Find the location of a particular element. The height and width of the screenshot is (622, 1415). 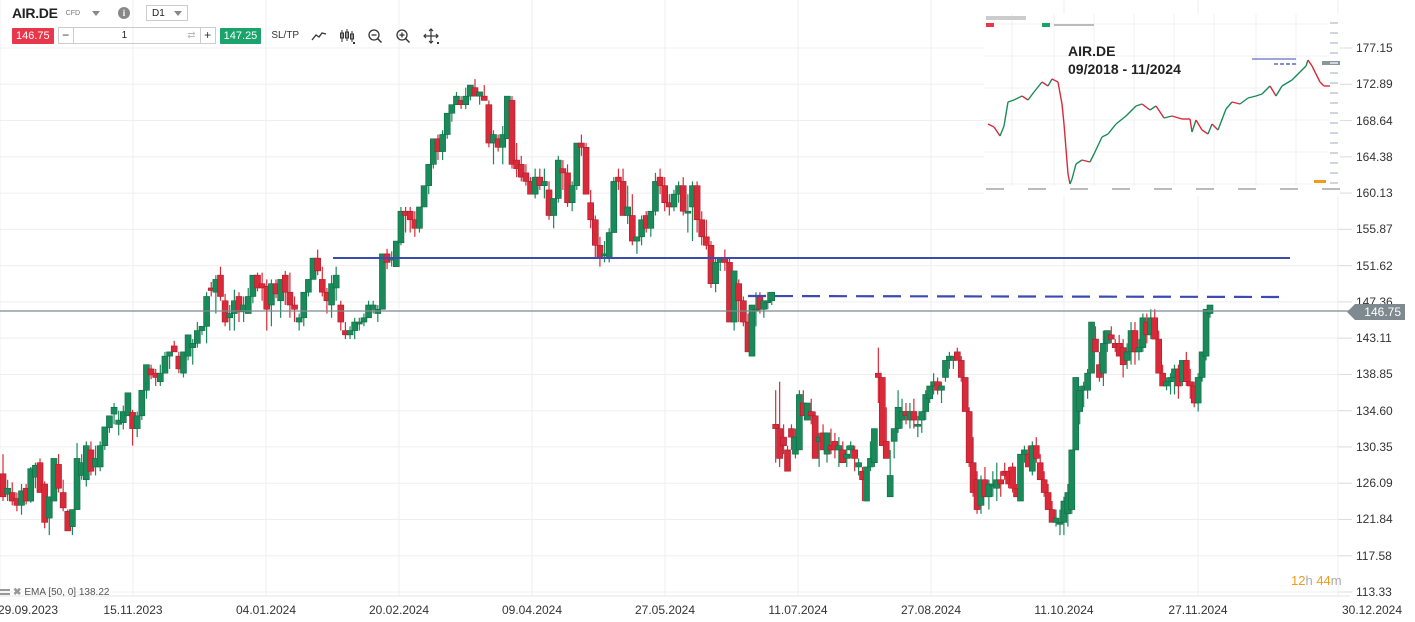

date-tick-label: 09.04.2024 is located at coordinates (532, 610).